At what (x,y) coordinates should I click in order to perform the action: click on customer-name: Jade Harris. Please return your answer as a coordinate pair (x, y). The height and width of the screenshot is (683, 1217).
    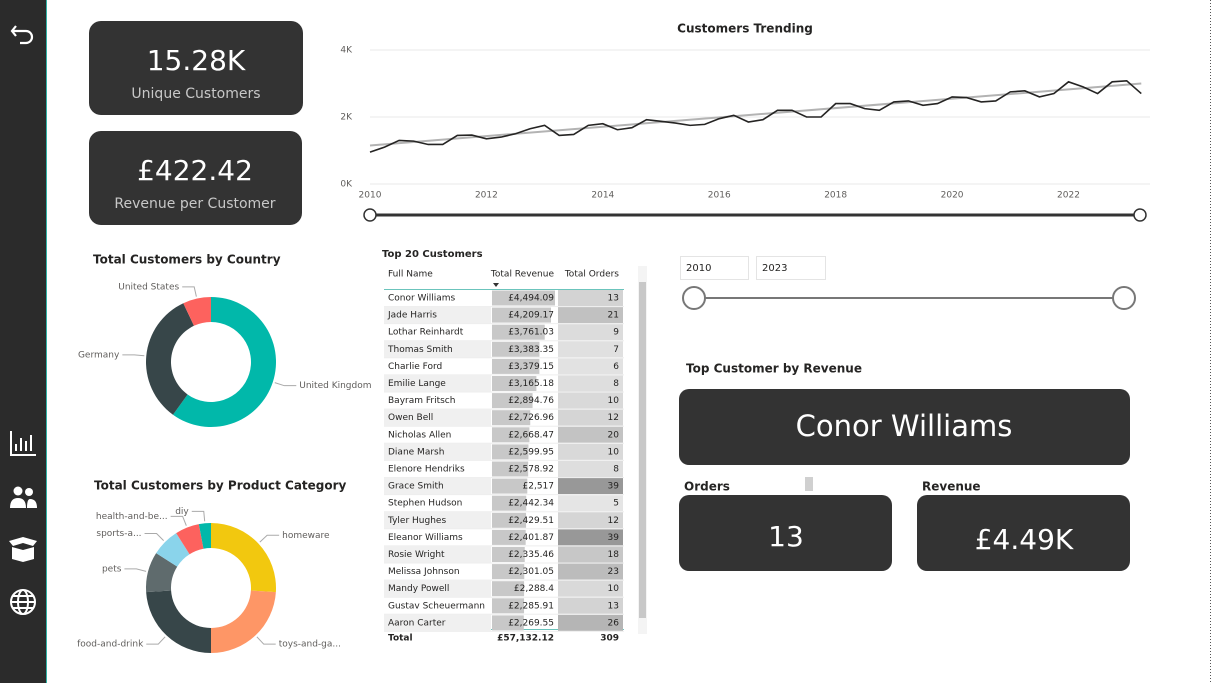
    Looking at the image, I should click on (412, 316).